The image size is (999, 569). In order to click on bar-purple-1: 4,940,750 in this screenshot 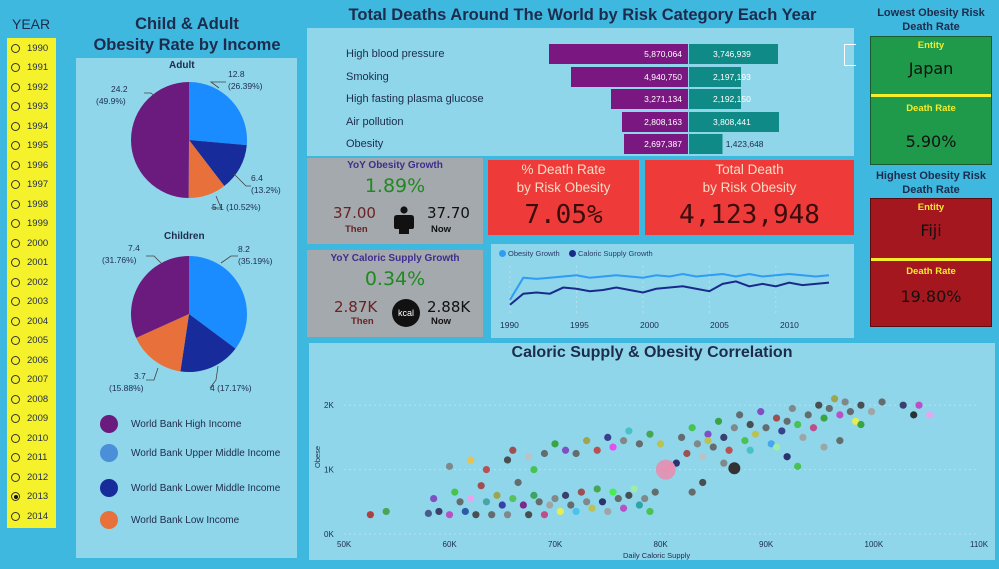, I will do `click(629, 76)`.